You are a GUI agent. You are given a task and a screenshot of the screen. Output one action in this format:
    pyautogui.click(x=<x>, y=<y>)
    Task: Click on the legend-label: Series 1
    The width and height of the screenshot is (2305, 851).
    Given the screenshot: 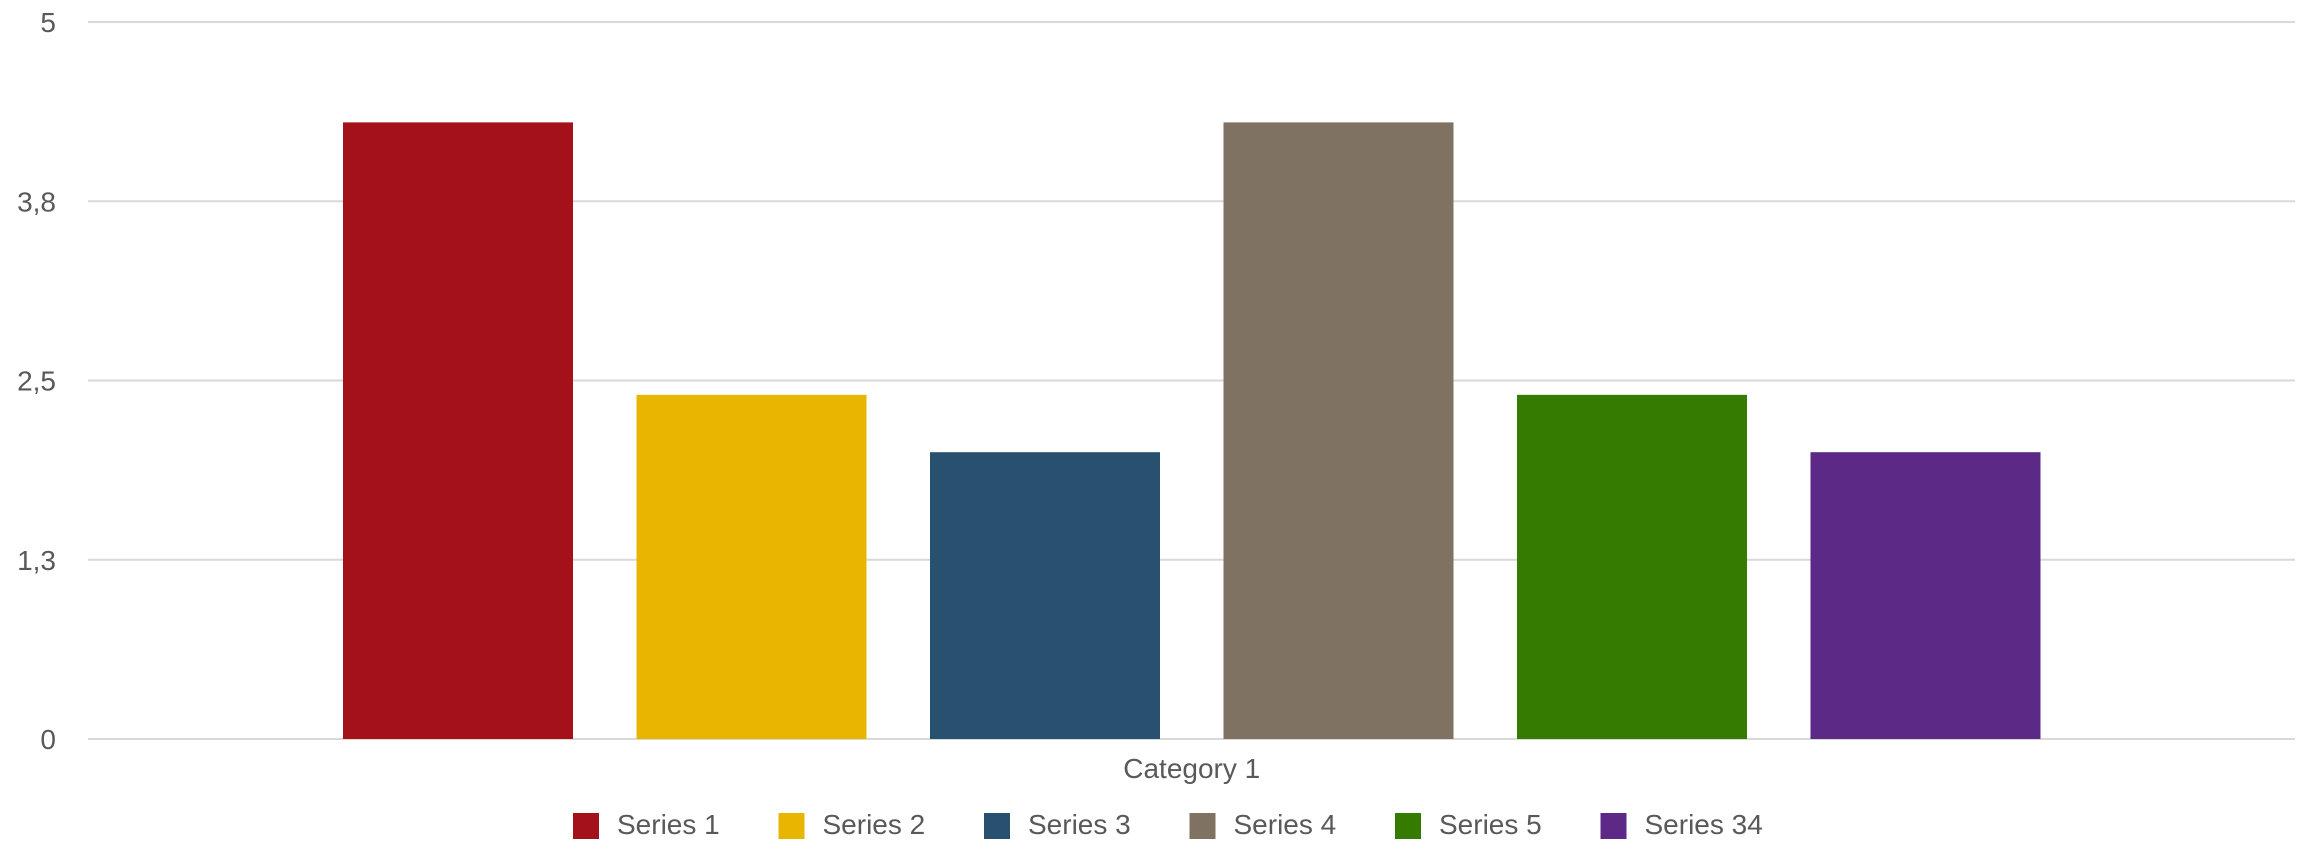 What is the action you would take?
    pyautogui.click(x=668, y=824)
    